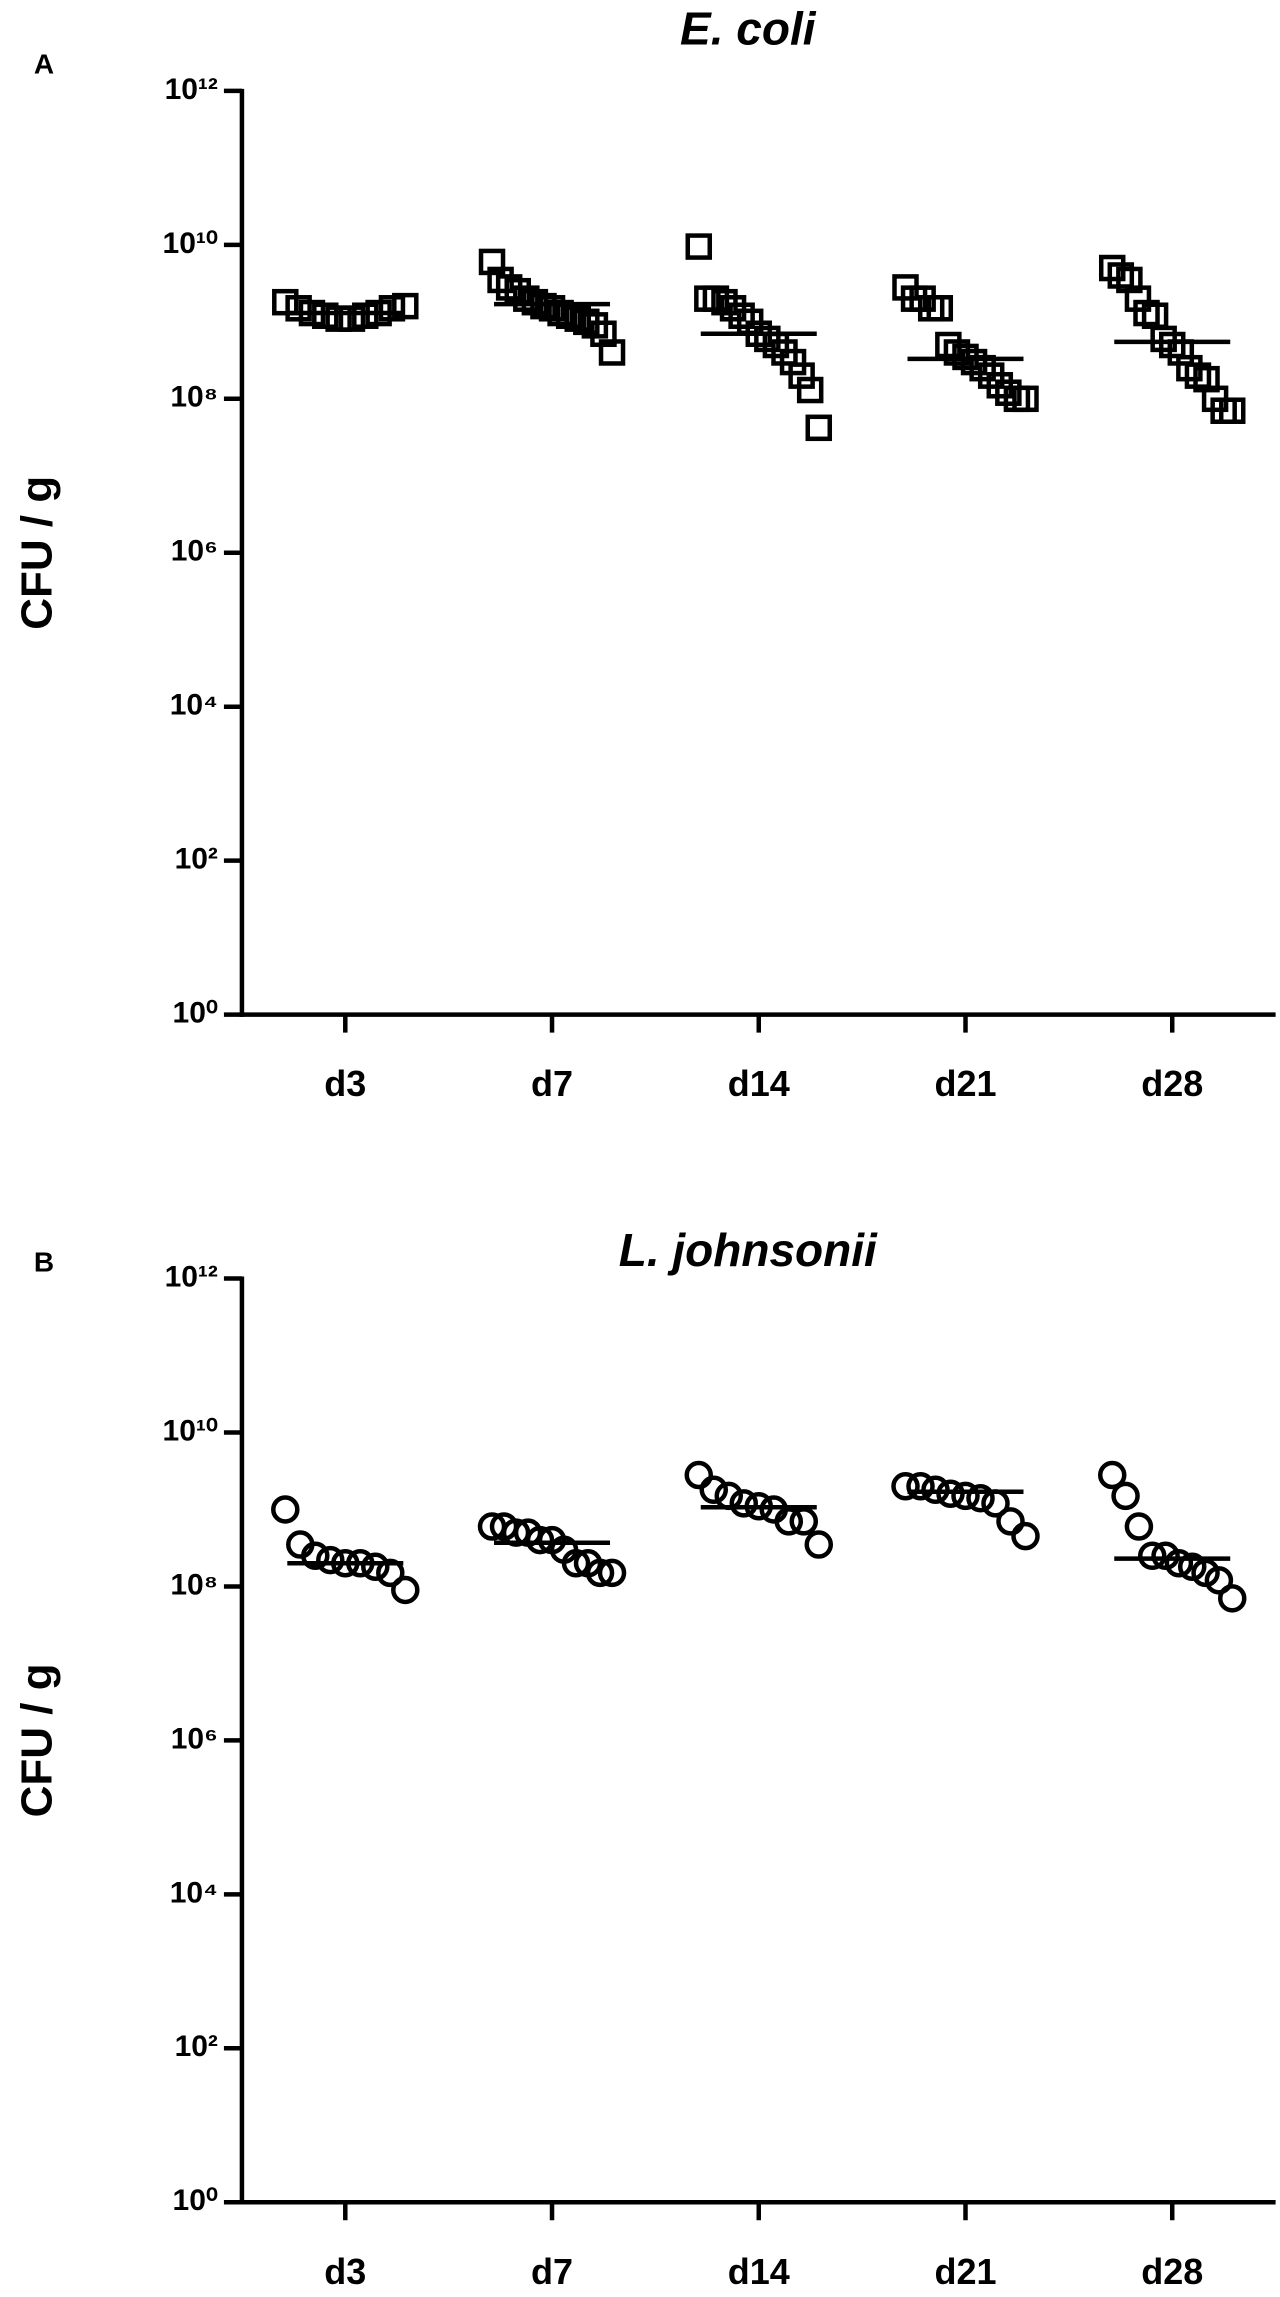 The image size is (1280, 2297). What do you see at coordinates (748, 1250) in the screenshot?
I see `chart-title: L. johnsonii` at bounding box center [748, 1250].